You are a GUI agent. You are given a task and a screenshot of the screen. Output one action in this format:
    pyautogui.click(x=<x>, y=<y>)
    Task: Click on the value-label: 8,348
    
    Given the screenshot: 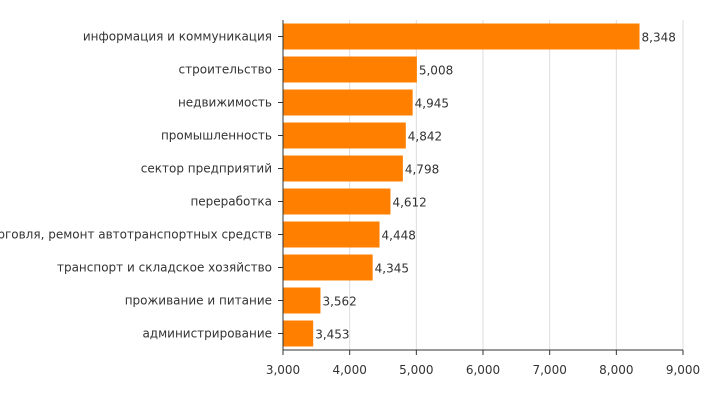 What is the action you would take?
    pyautogui.click(x=659, y=38)
    